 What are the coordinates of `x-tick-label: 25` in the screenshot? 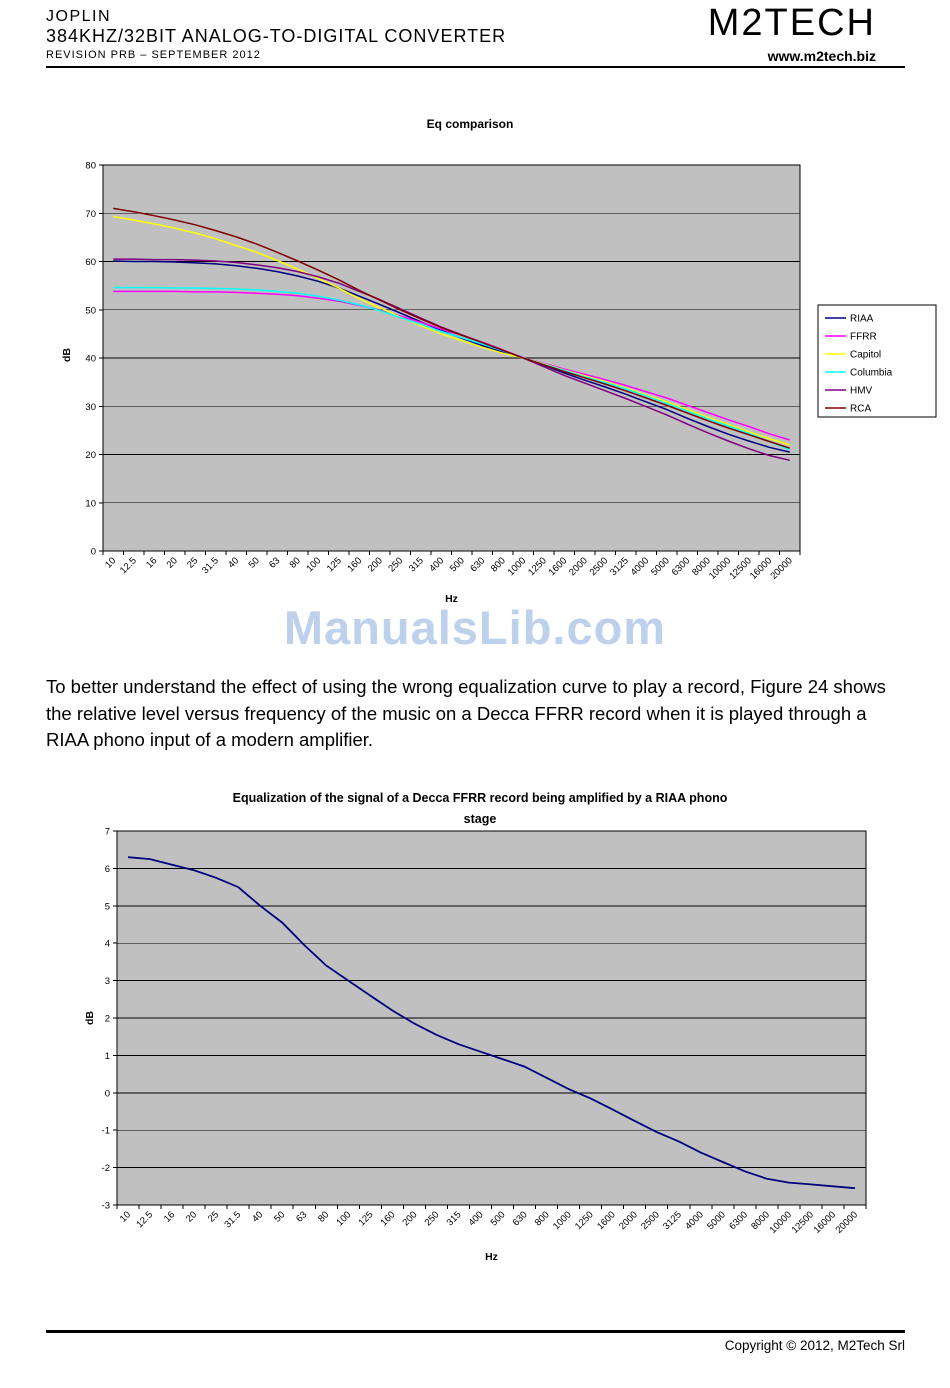 It's located at (192, 562).